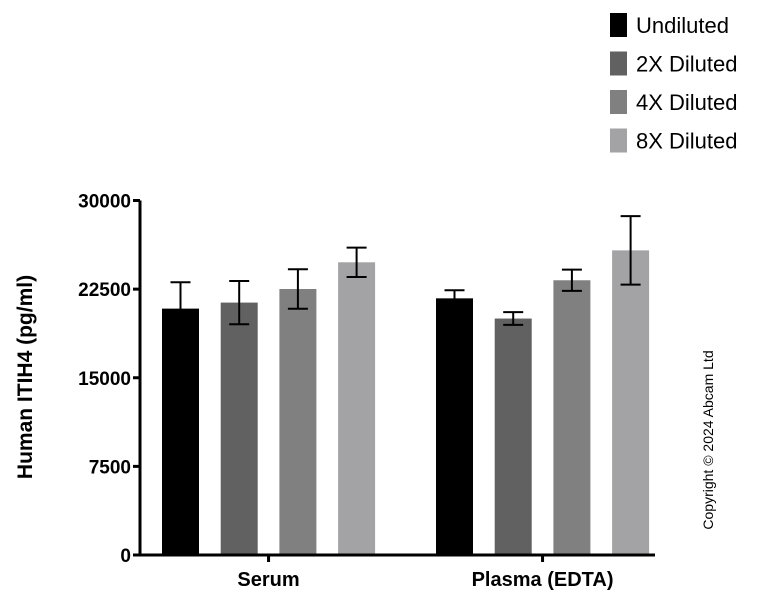 This screenshot has height=602, width=768. I want to click on y-tick-label: 22500, so click(104, 290).